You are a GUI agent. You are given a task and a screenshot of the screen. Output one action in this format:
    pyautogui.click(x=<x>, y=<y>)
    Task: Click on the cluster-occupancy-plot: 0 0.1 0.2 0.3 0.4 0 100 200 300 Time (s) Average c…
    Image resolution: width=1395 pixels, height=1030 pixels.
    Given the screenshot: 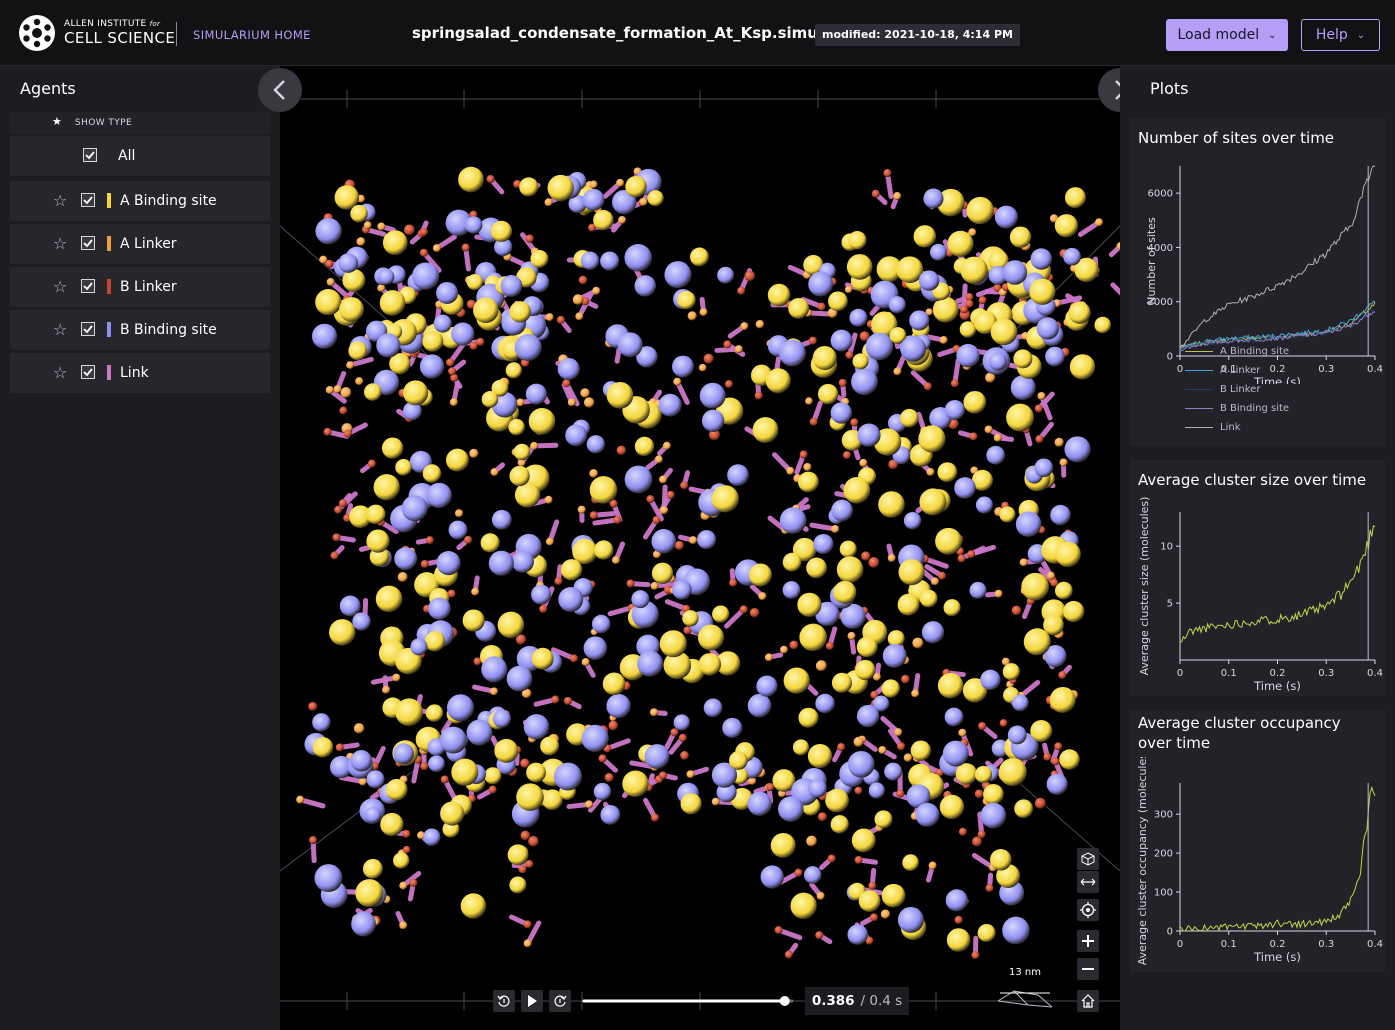 What is the action you would take?
    pyautogui.click(x=1257, y=864)
    